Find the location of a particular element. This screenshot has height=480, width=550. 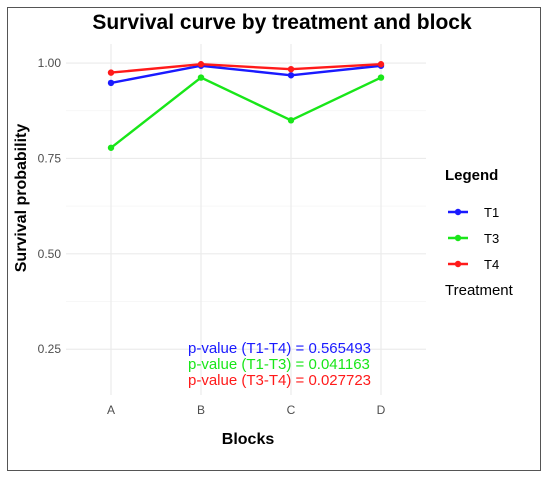

p-value-annotation: p-value (T3-T4) = 0.027723 is located at coordinates (279, 380).